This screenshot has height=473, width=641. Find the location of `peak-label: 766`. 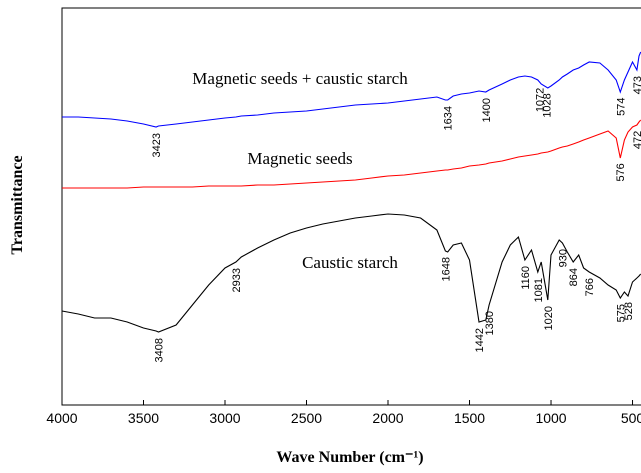

peak-label: 766 is located at coordinates (590, 287).